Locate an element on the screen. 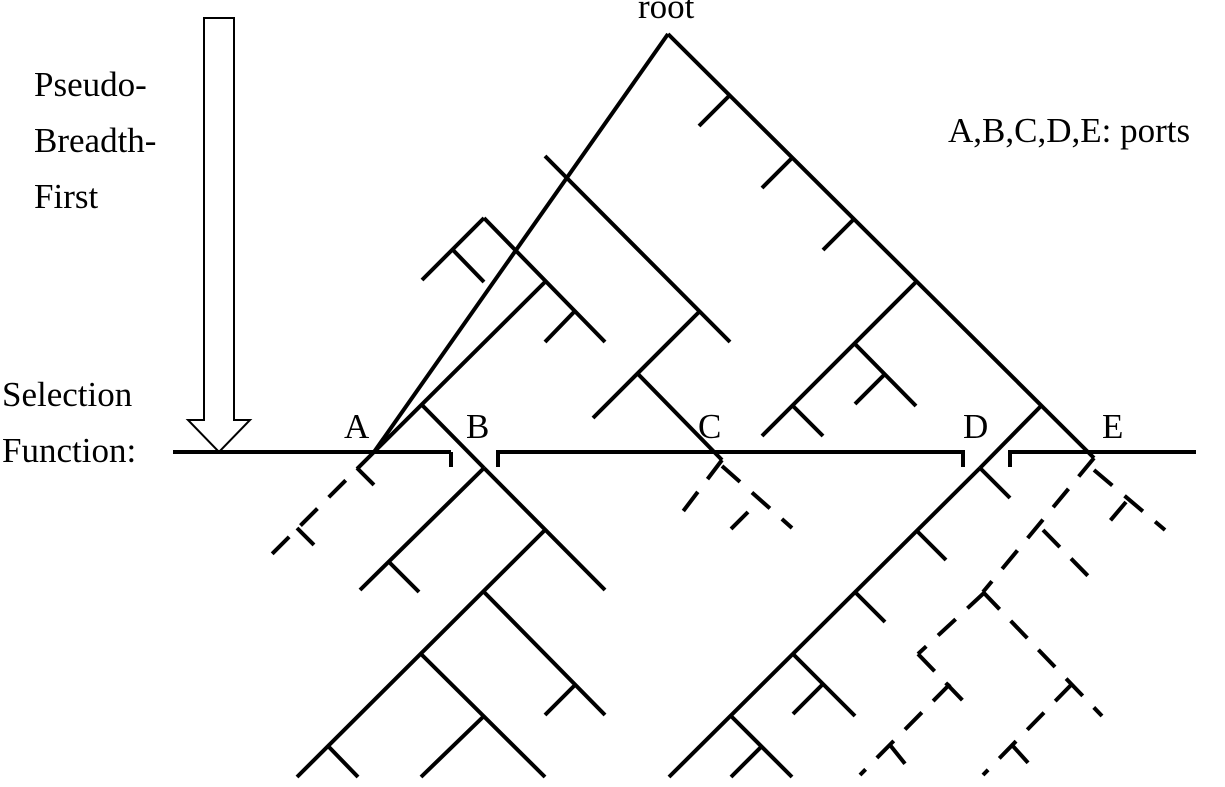 The height and width of the screenshot is (787, 1225). selection-label-line2: Function: is located at coordinates (69, 450).